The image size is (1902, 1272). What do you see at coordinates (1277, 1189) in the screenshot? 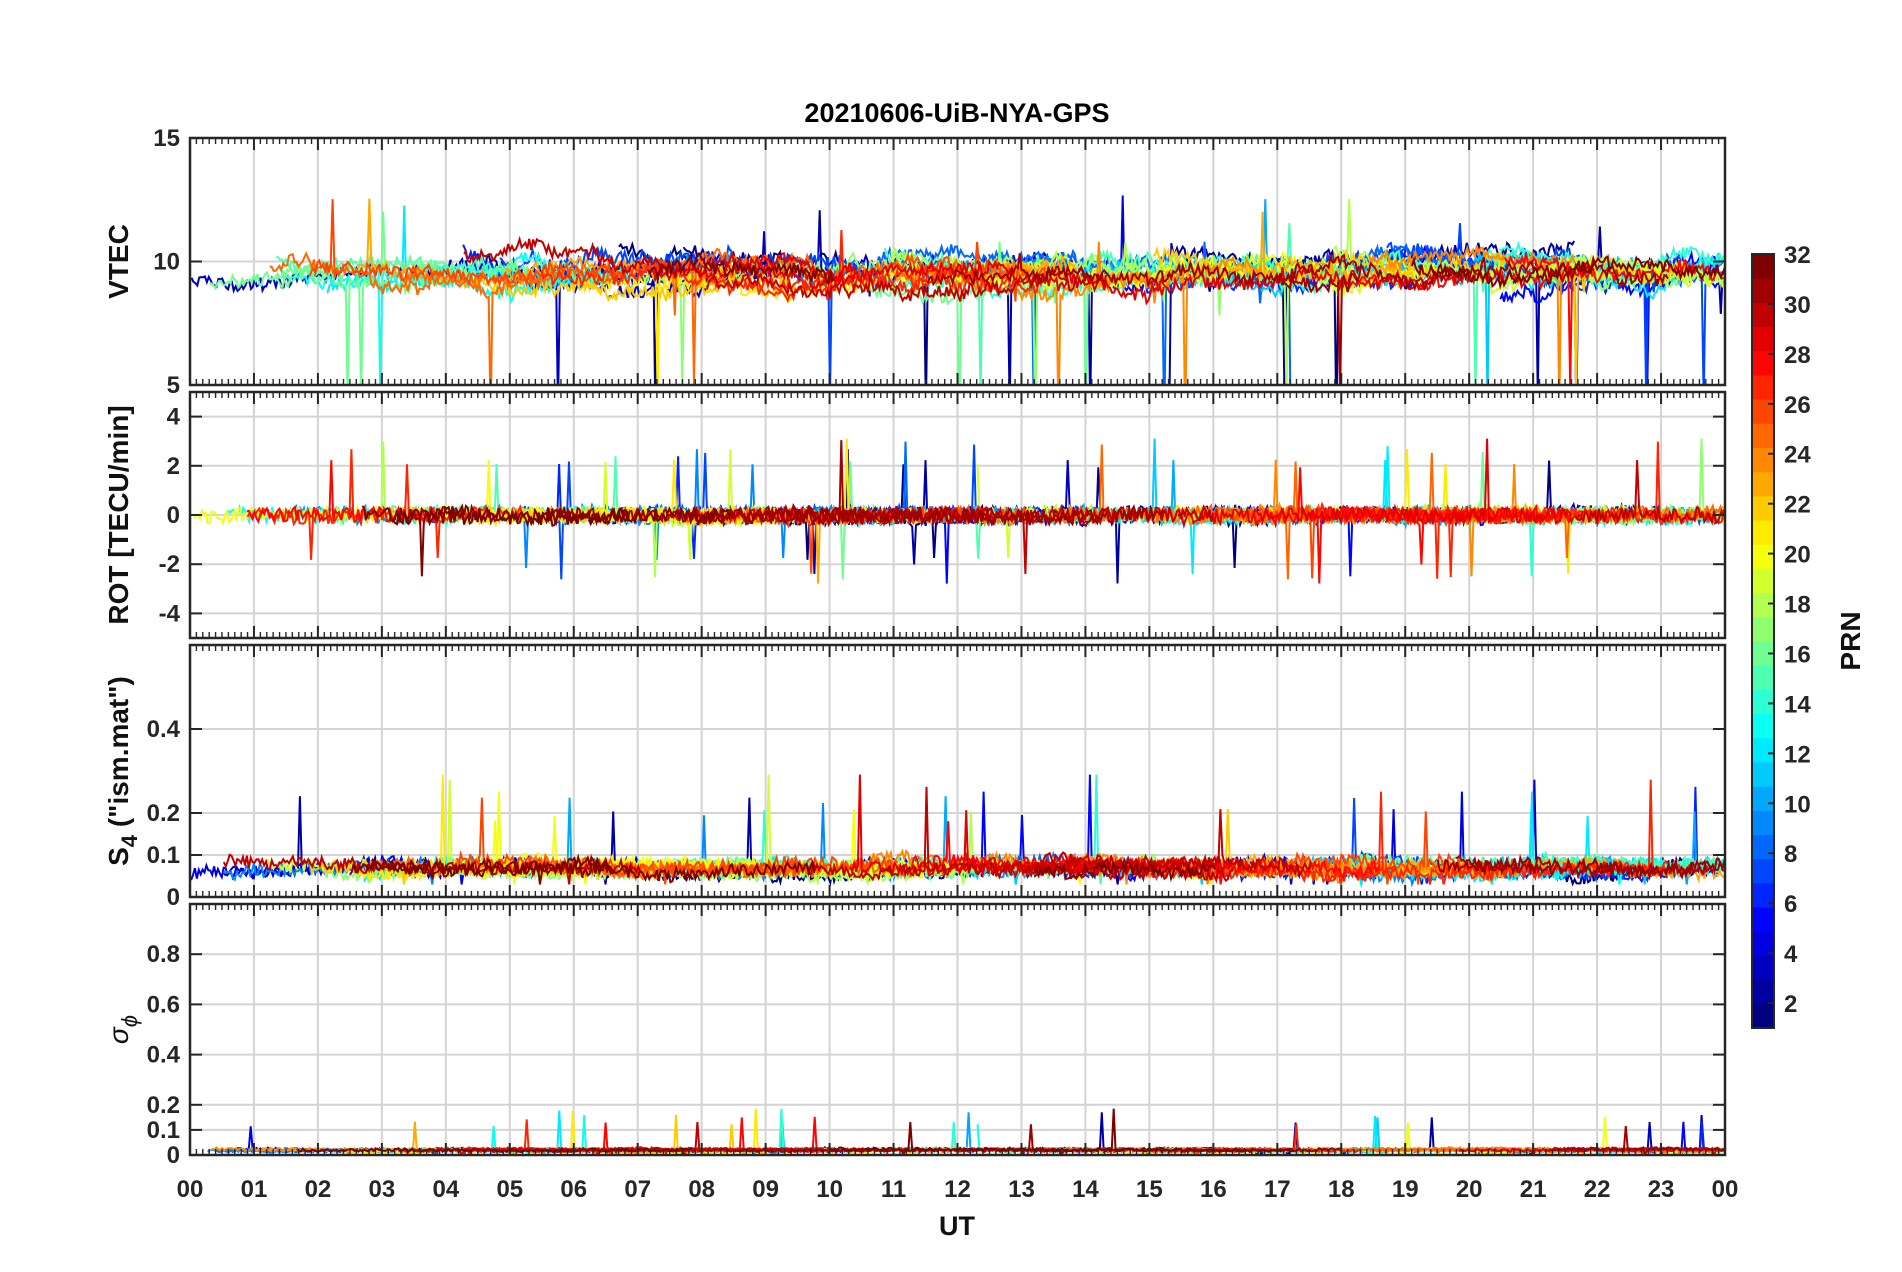
I see `x-tick-label: 17` at bounding box center [1277, 1189].